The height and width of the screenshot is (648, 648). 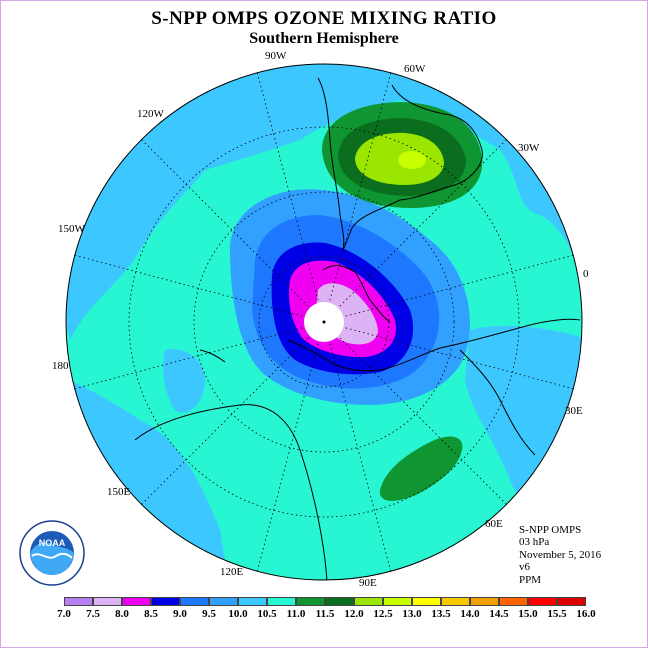 What do you see at coordinates (296, 614) in the screenshot?
I see `colorbar-tick-label: 11.0` at bounding box center [296, 614].